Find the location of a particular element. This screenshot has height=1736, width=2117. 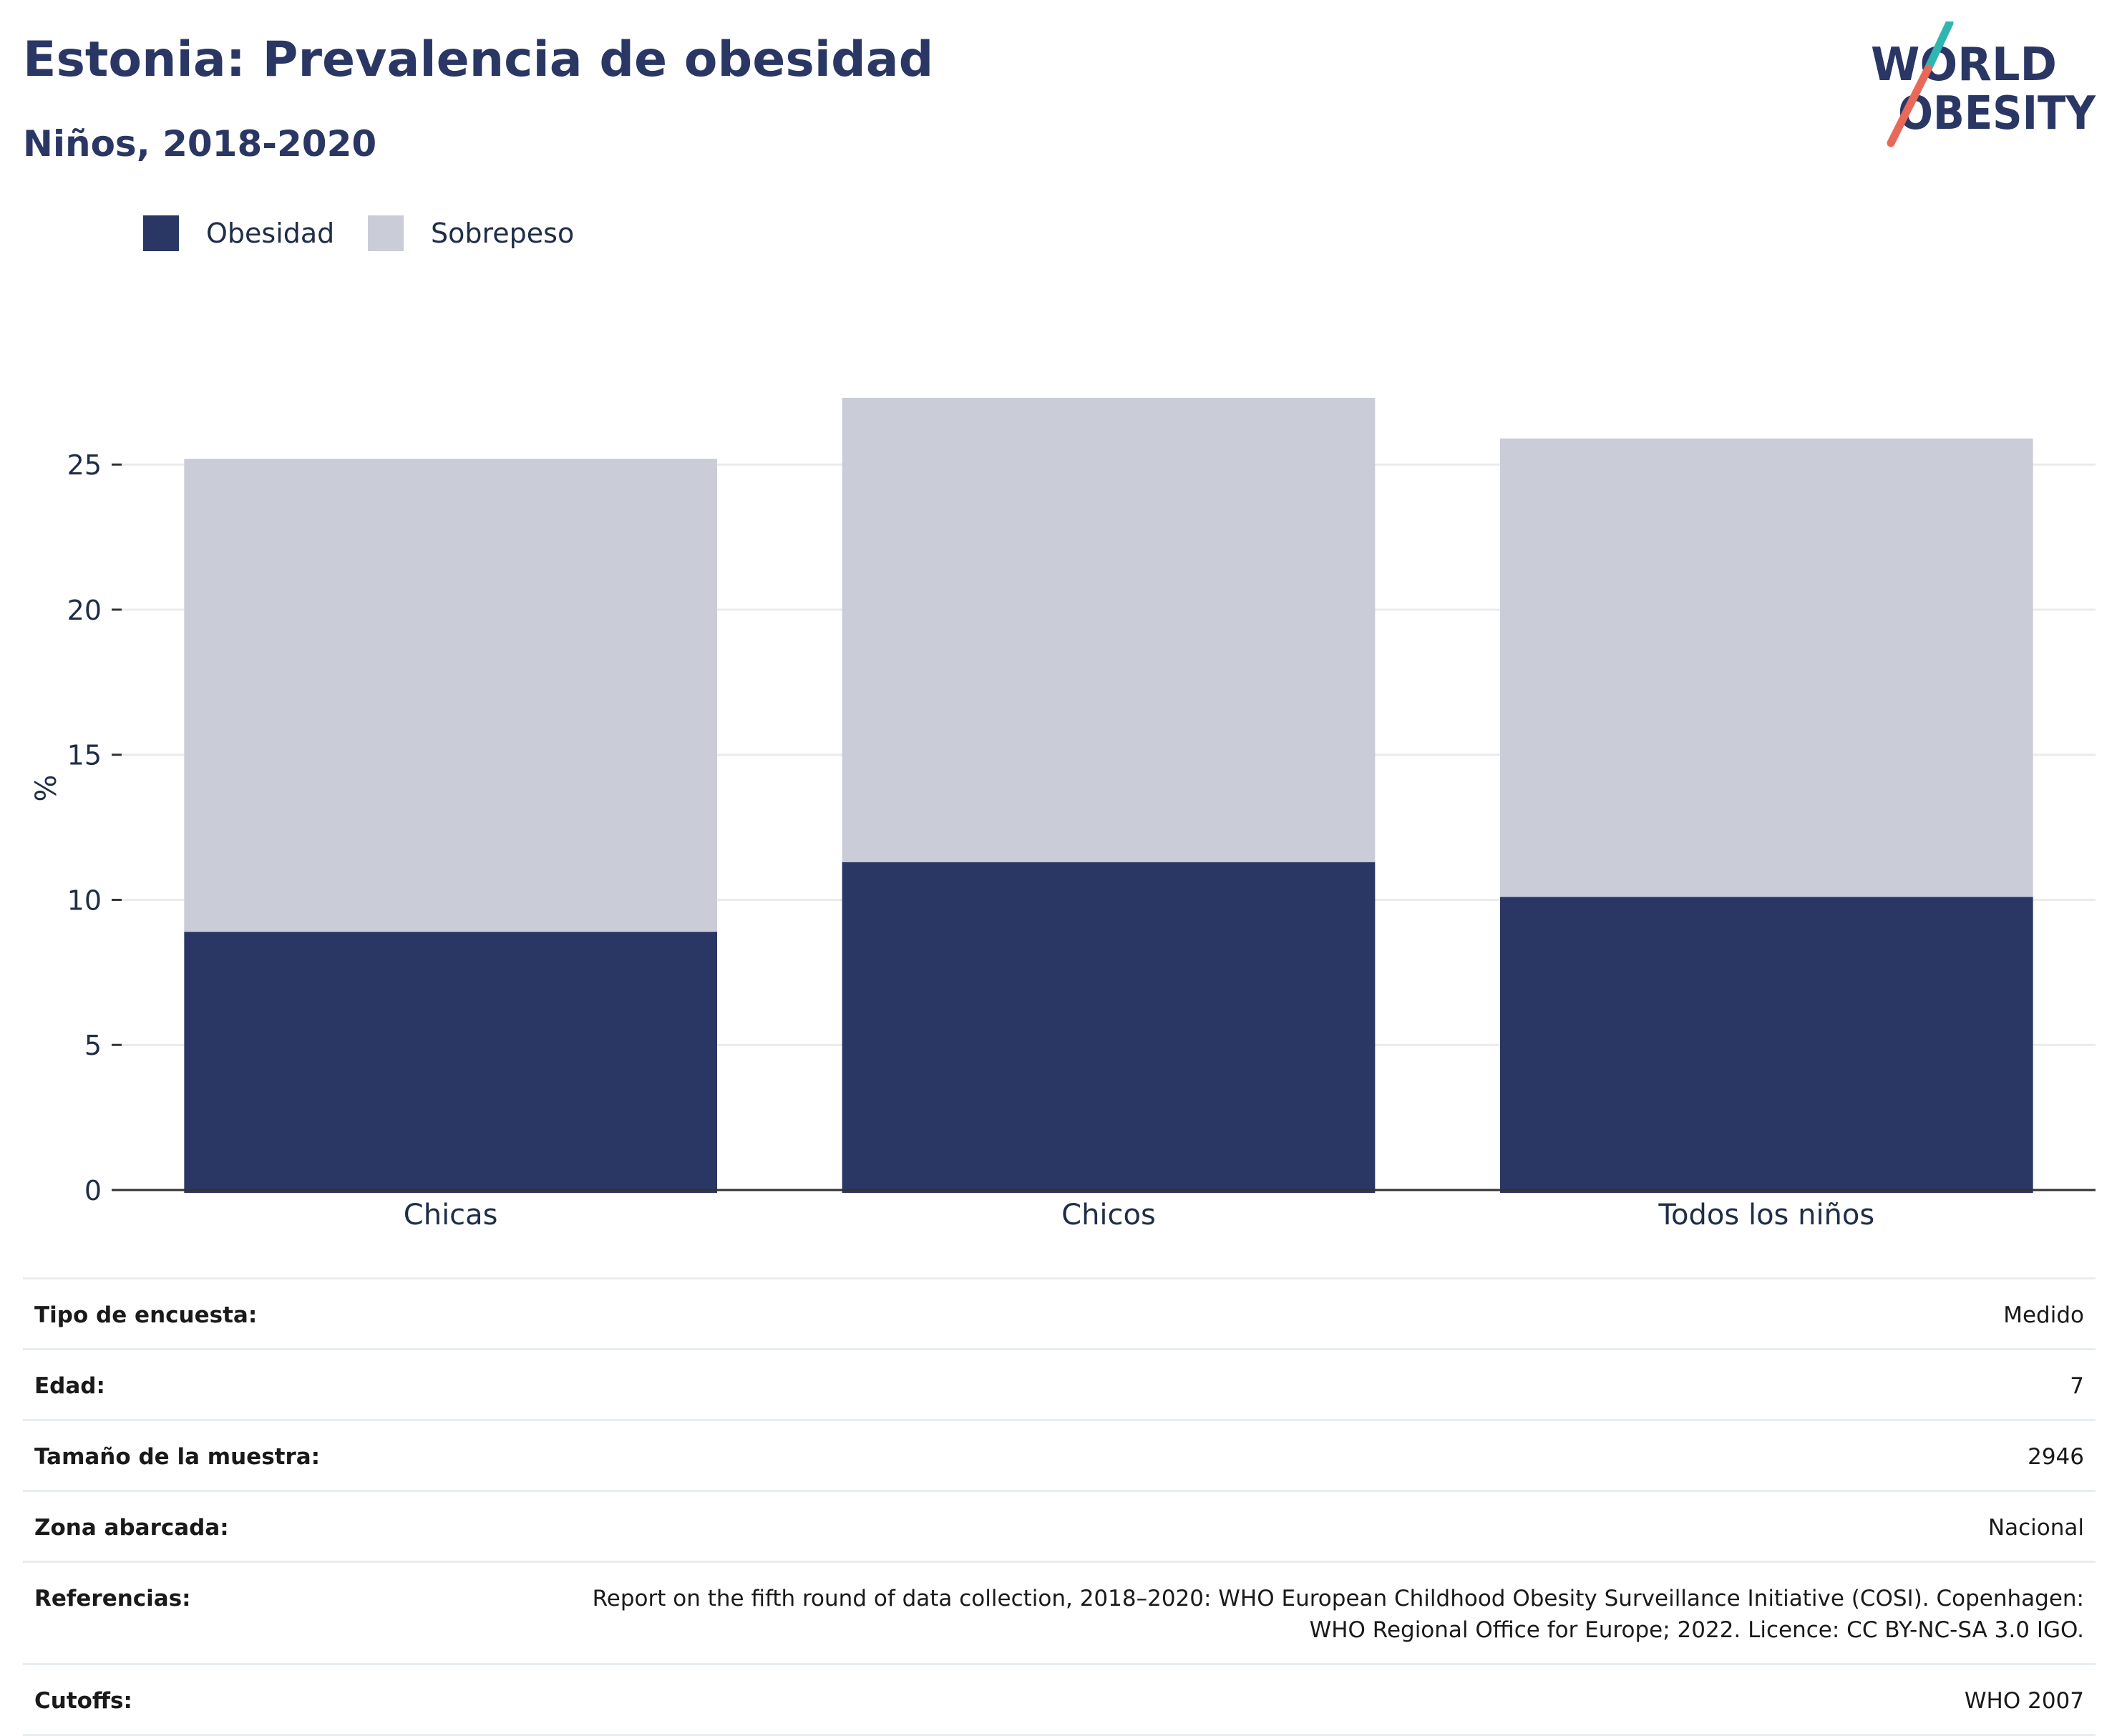

chart-subtitle: Niños, 2018-2020 is located at coordinates (200, 144).